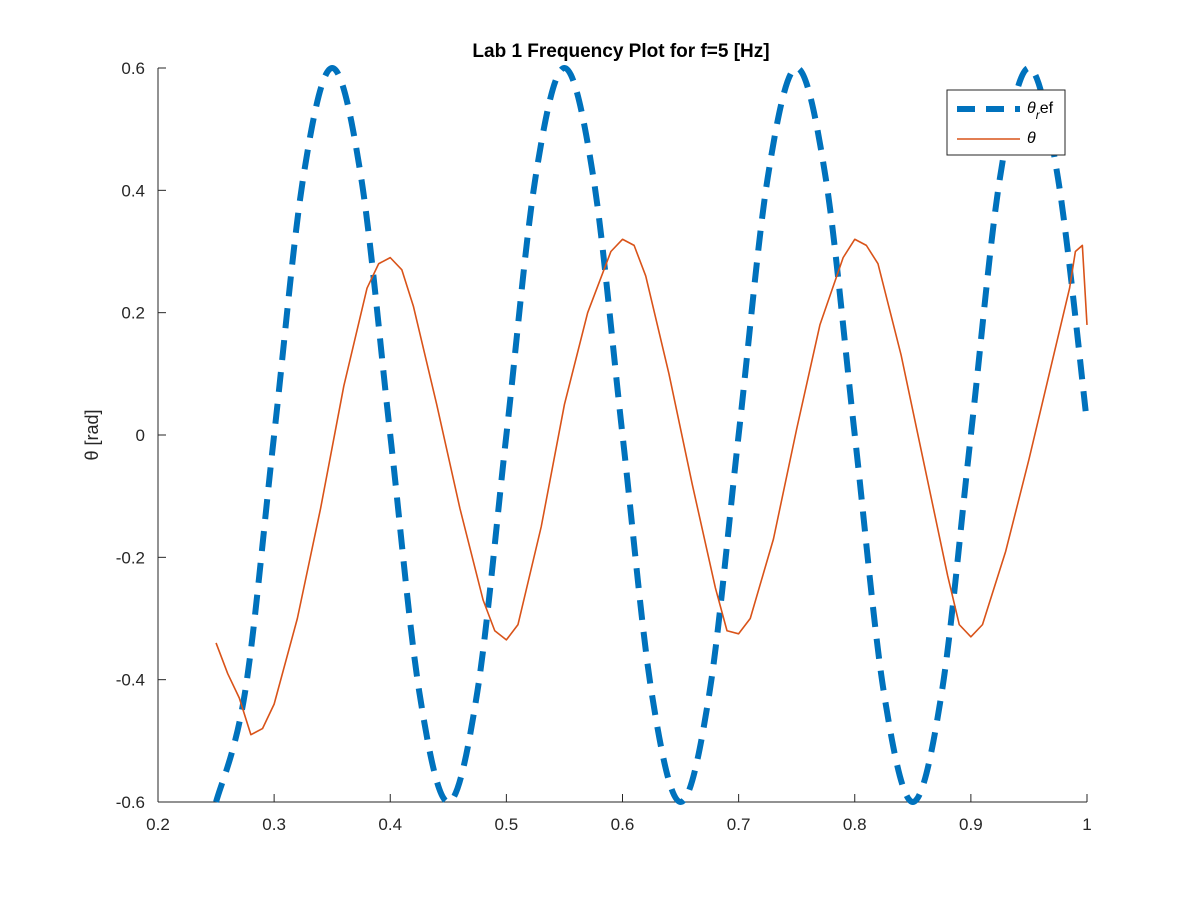 The width and height of the screenshot is (1200, 900). I want to click on y-ticks: -0.6 -0.4 -0.2 0 0.2 0.4 0.6, so click(141, 435).